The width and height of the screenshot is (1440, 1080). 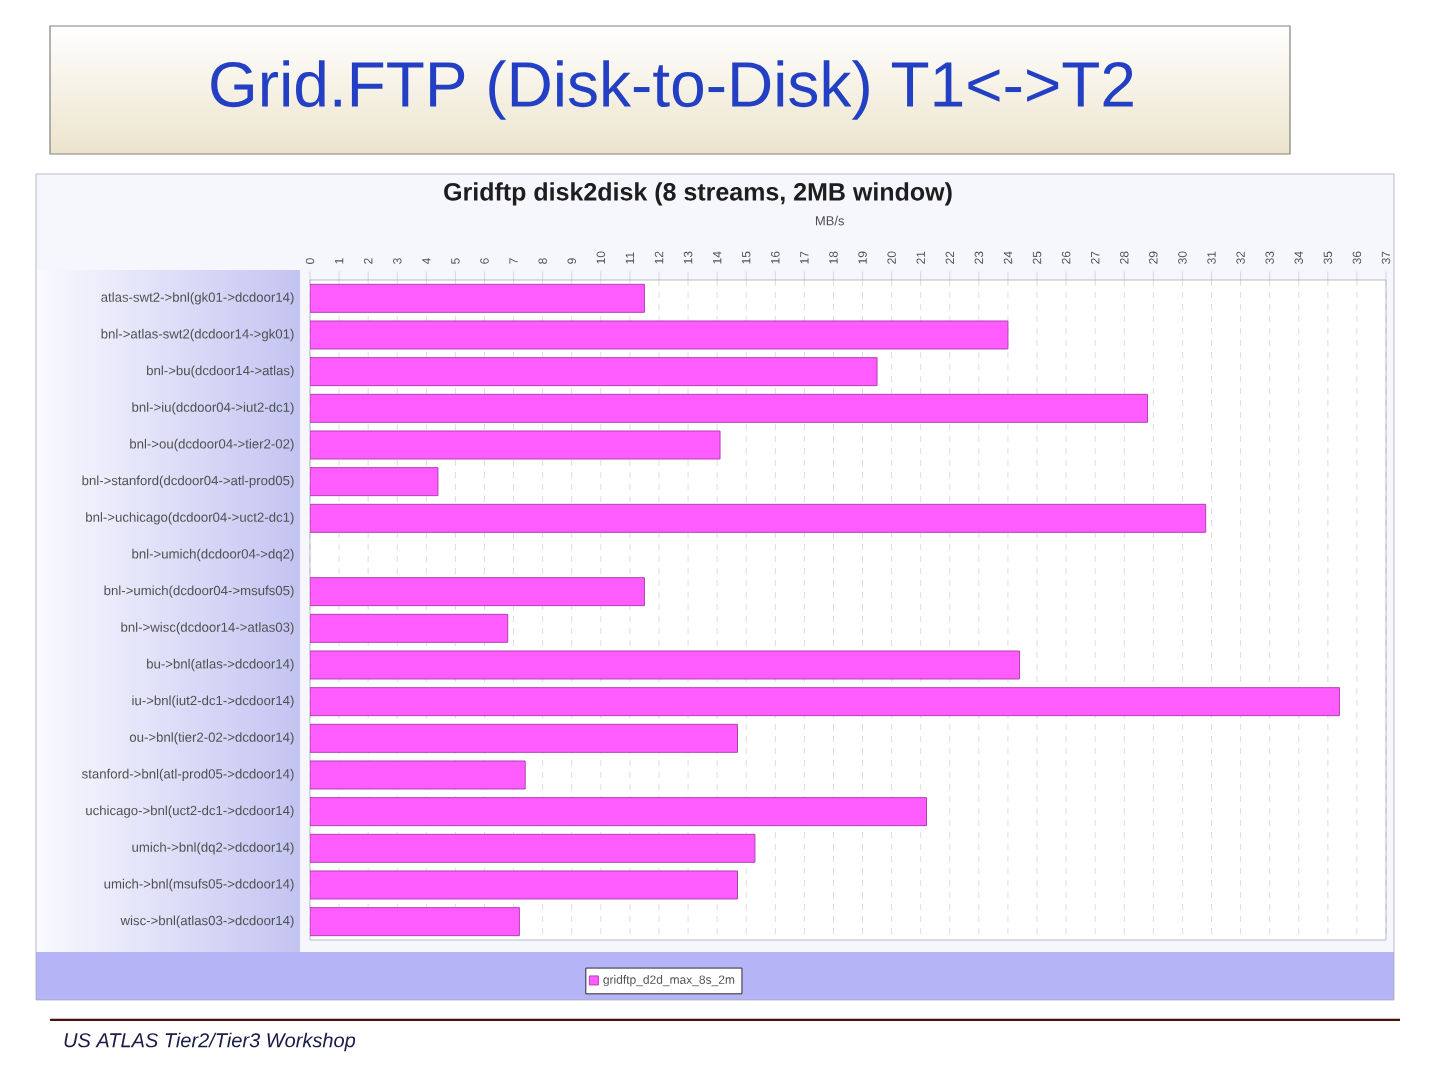 I want to click on chart-subtitle: Gridftp disk2disk (8 streams, 2MB window), so click(x=698, y=194).